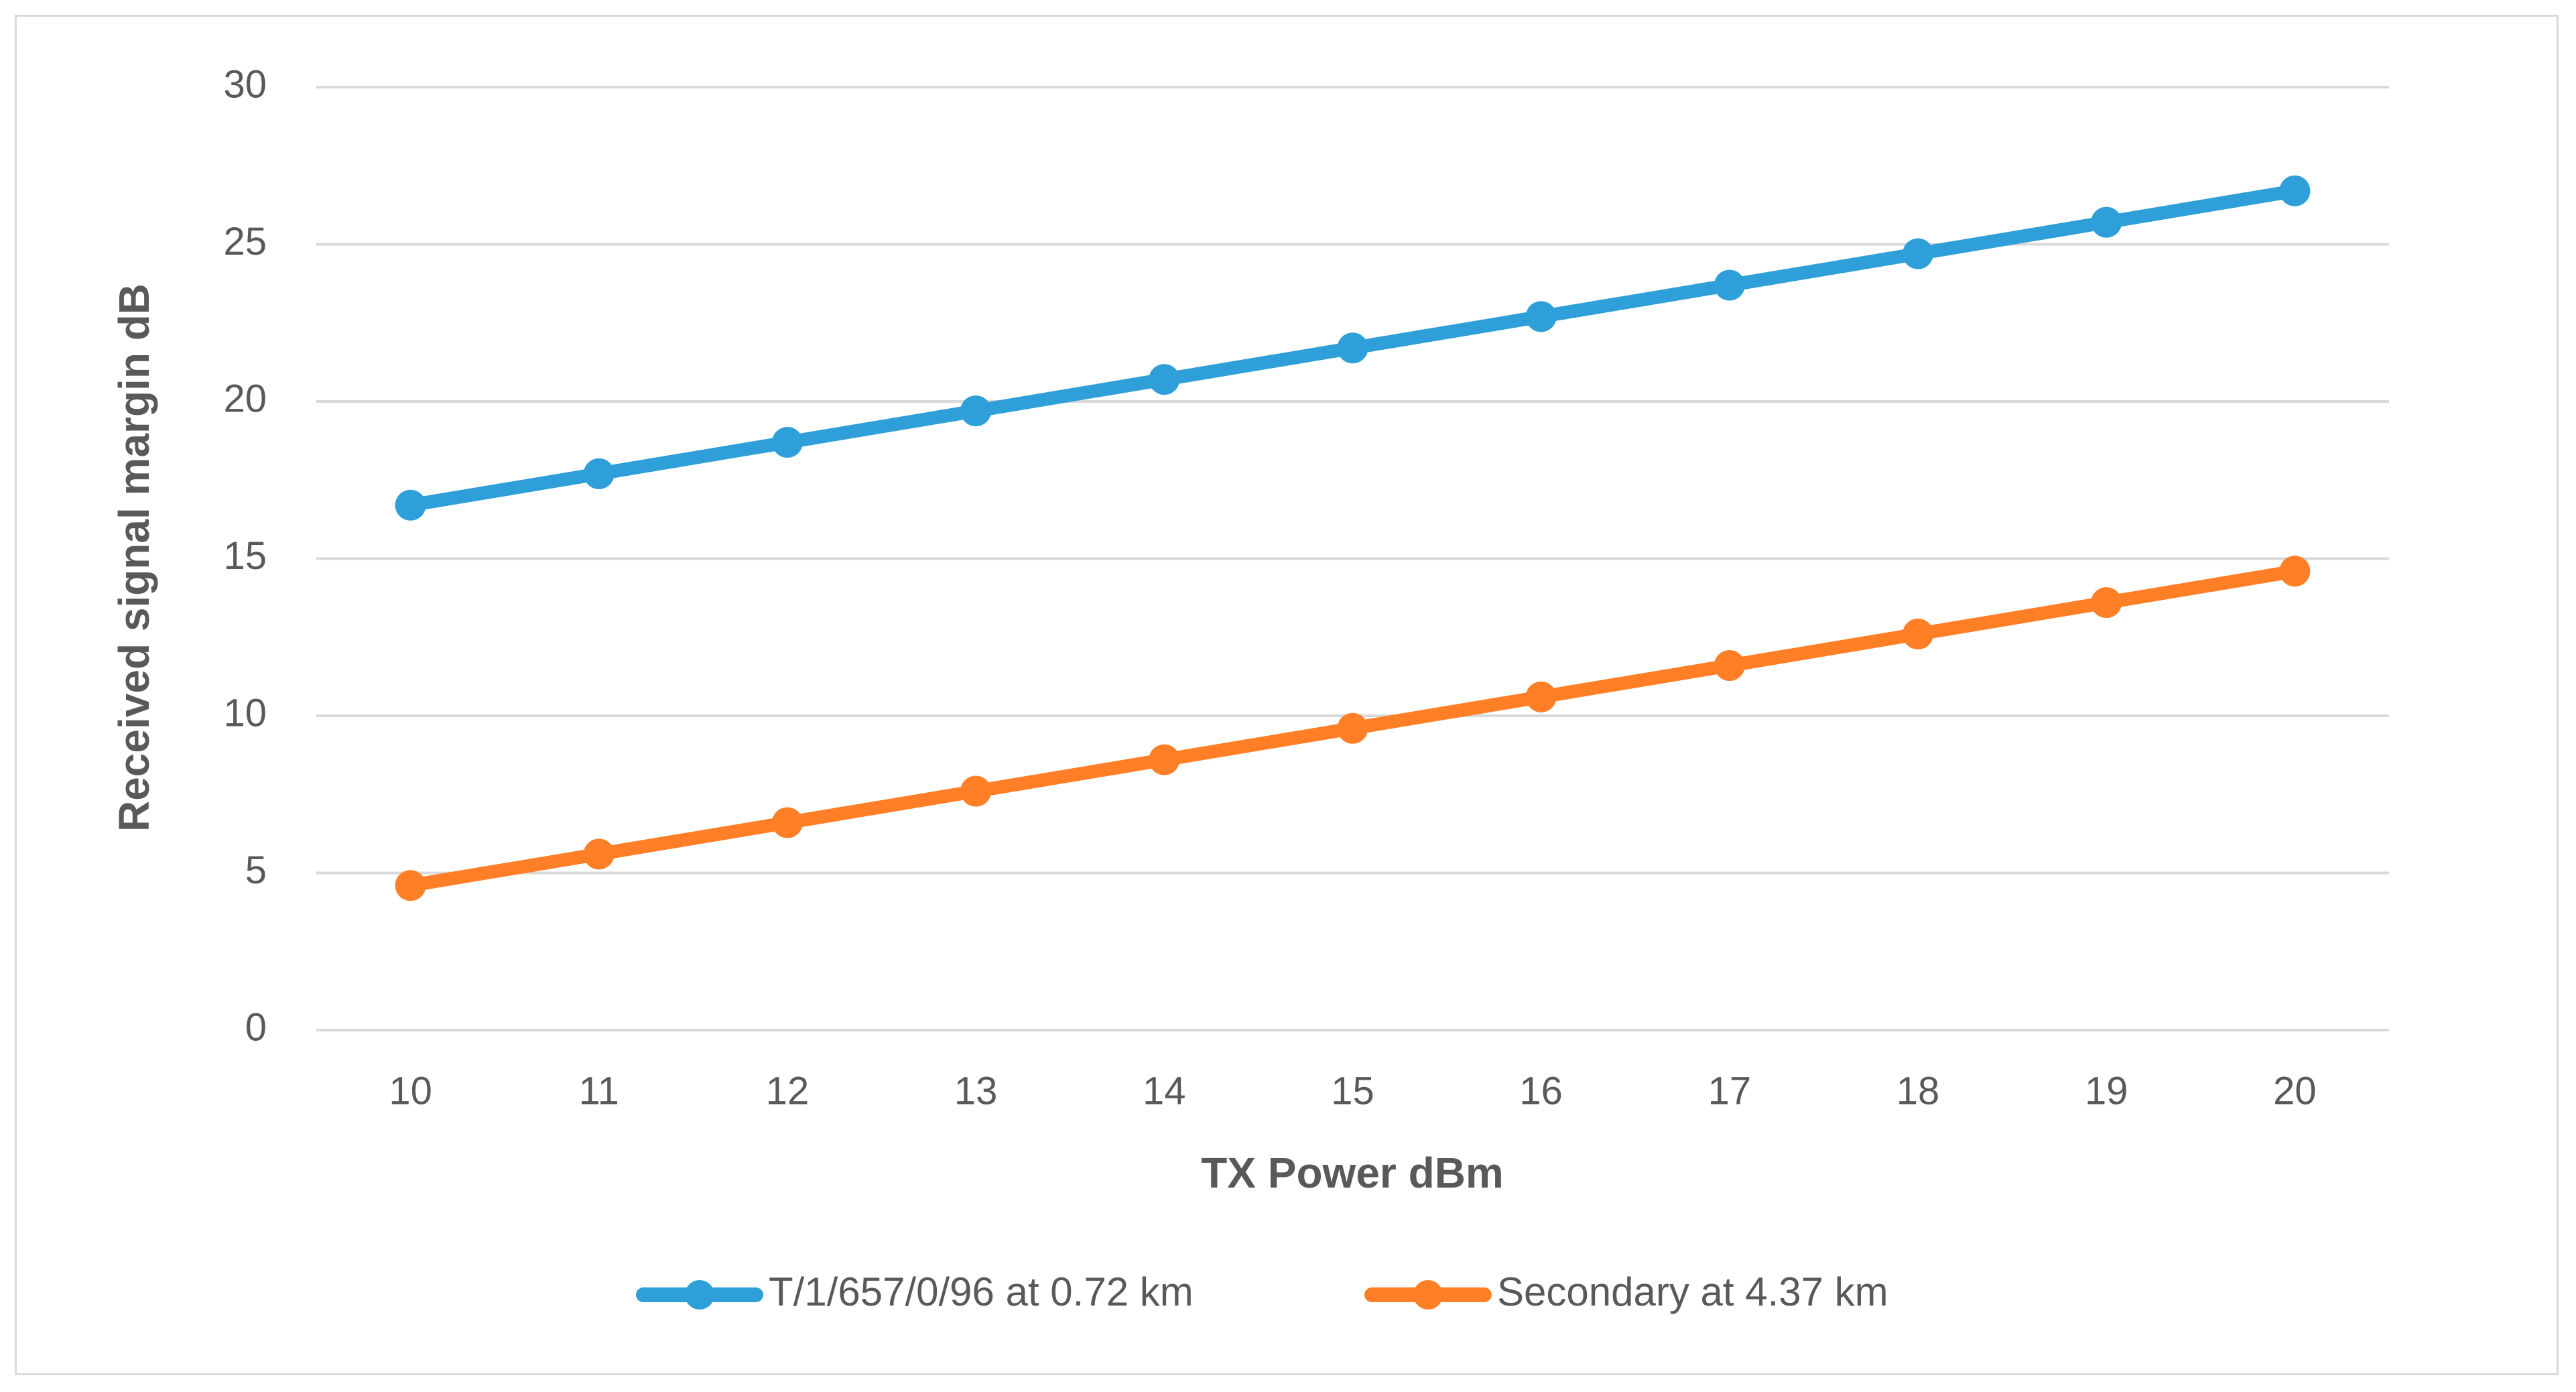 This screenshot has width=2576, height=1392. I want to click on x-tick-label: 10, so click(410, 1091).